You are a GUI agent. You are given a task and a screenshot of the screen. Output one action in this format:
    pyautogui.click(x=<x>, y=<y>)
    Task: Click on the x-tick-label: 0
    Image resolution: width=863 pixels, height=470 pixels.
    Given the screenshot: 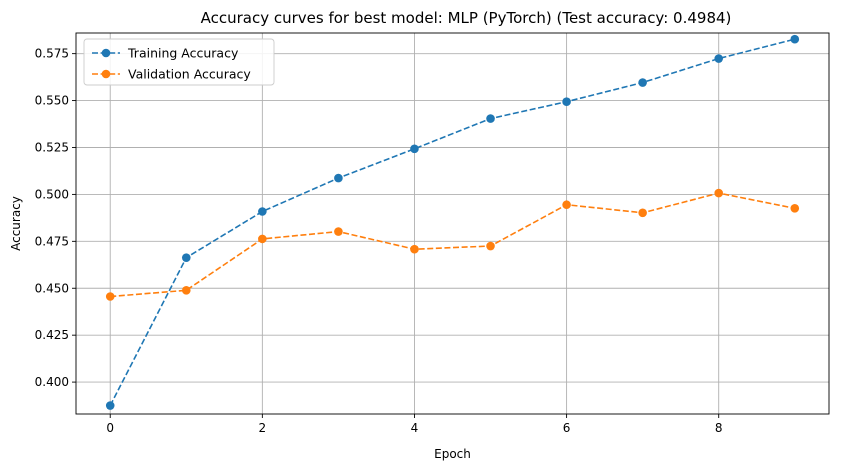 What is the action you would take?
    pyautogui.click(x=110, y=428)
    